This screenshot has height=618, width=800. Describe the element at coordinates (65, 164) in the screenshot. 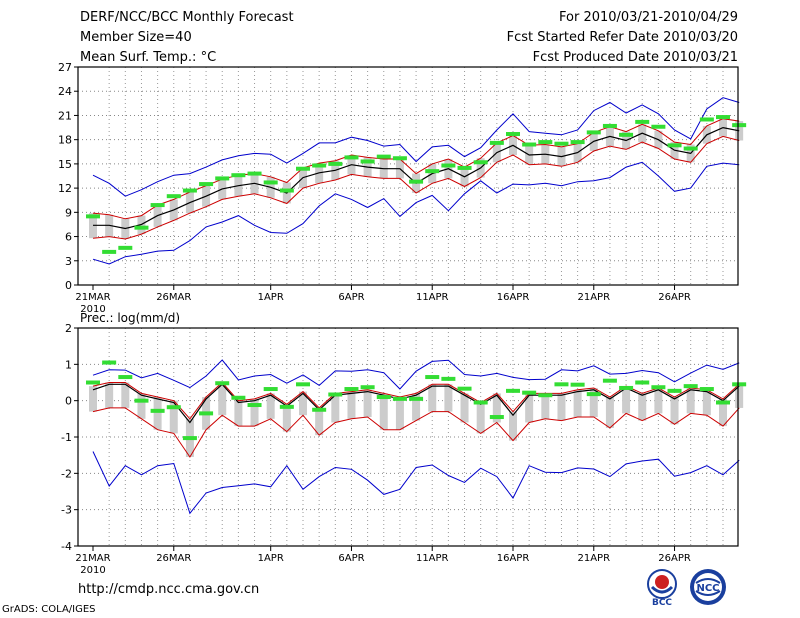

I see `y-tick-label: 15` at that location.